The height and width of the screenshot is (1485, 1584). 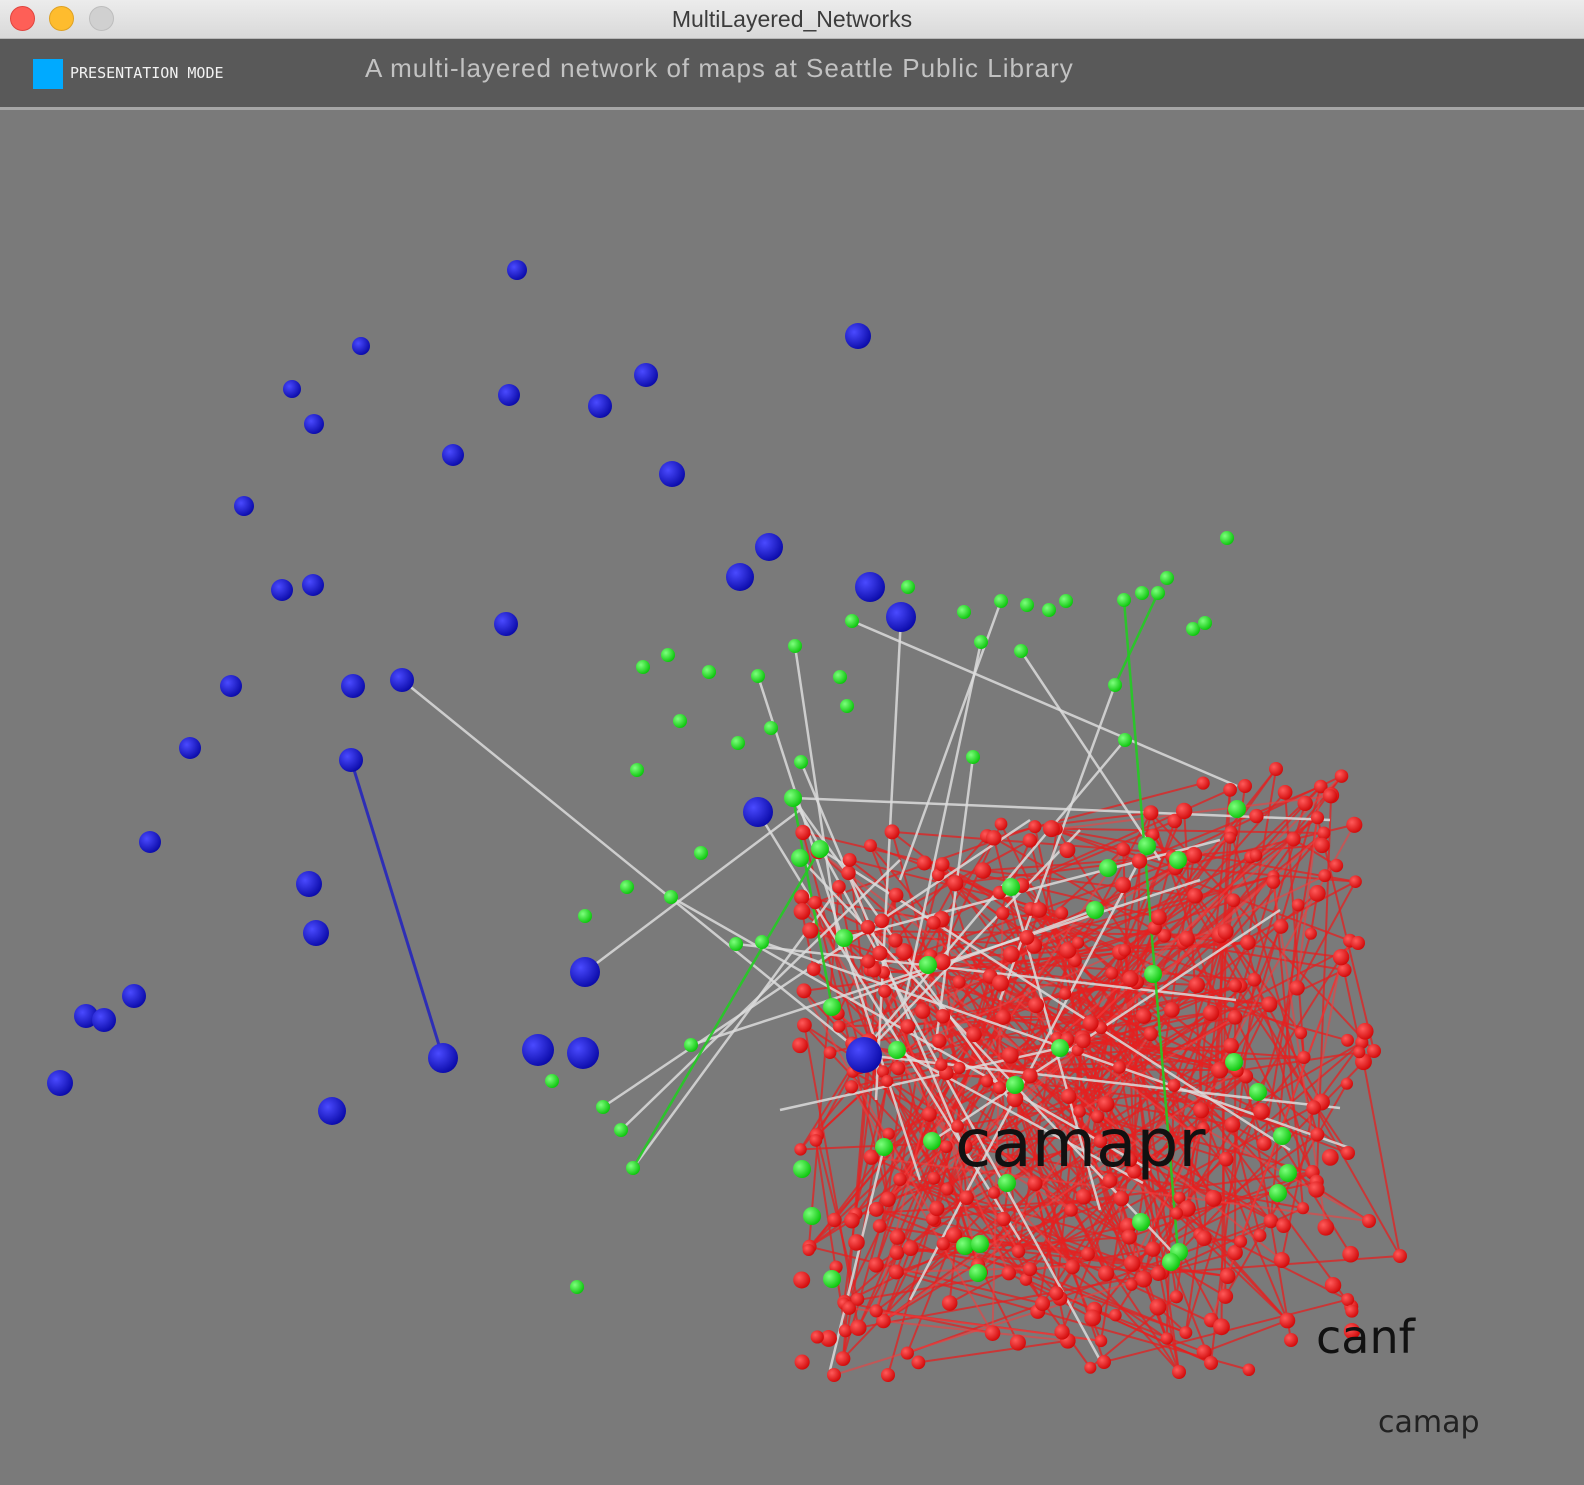 What do you see at coordinates (101, 18) in the screenshot?
I see `zoom-window-button` at bounding box center [101, 18].